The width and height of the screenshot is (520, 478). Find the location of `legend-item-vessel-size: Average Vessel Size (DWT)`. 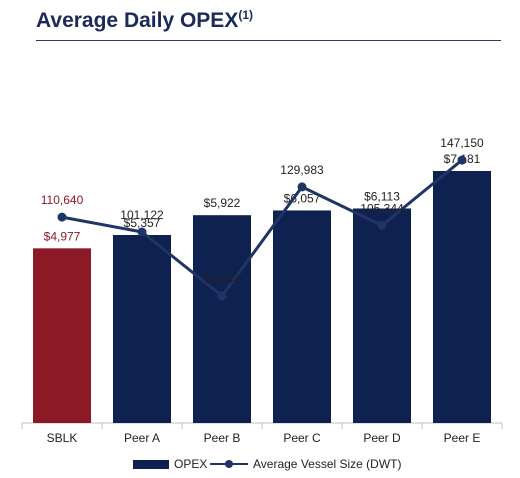

legend-item-vessel-size: Average Vessel Size (DWT) is located at coordinates (306, 464).